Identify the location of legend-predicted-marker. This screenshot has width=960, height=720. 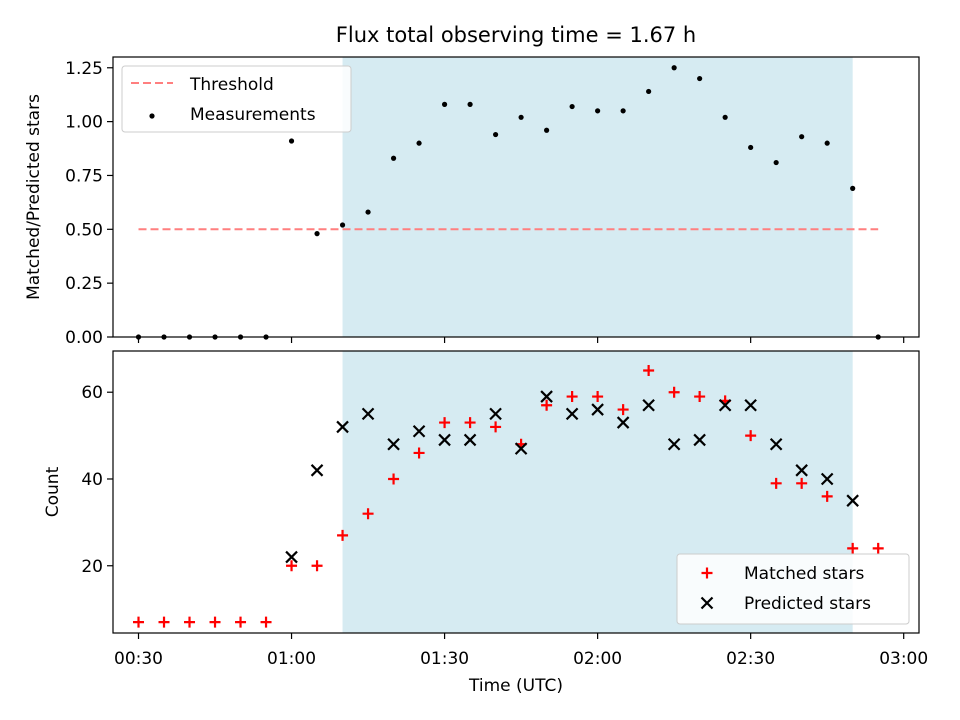
(707, 603).